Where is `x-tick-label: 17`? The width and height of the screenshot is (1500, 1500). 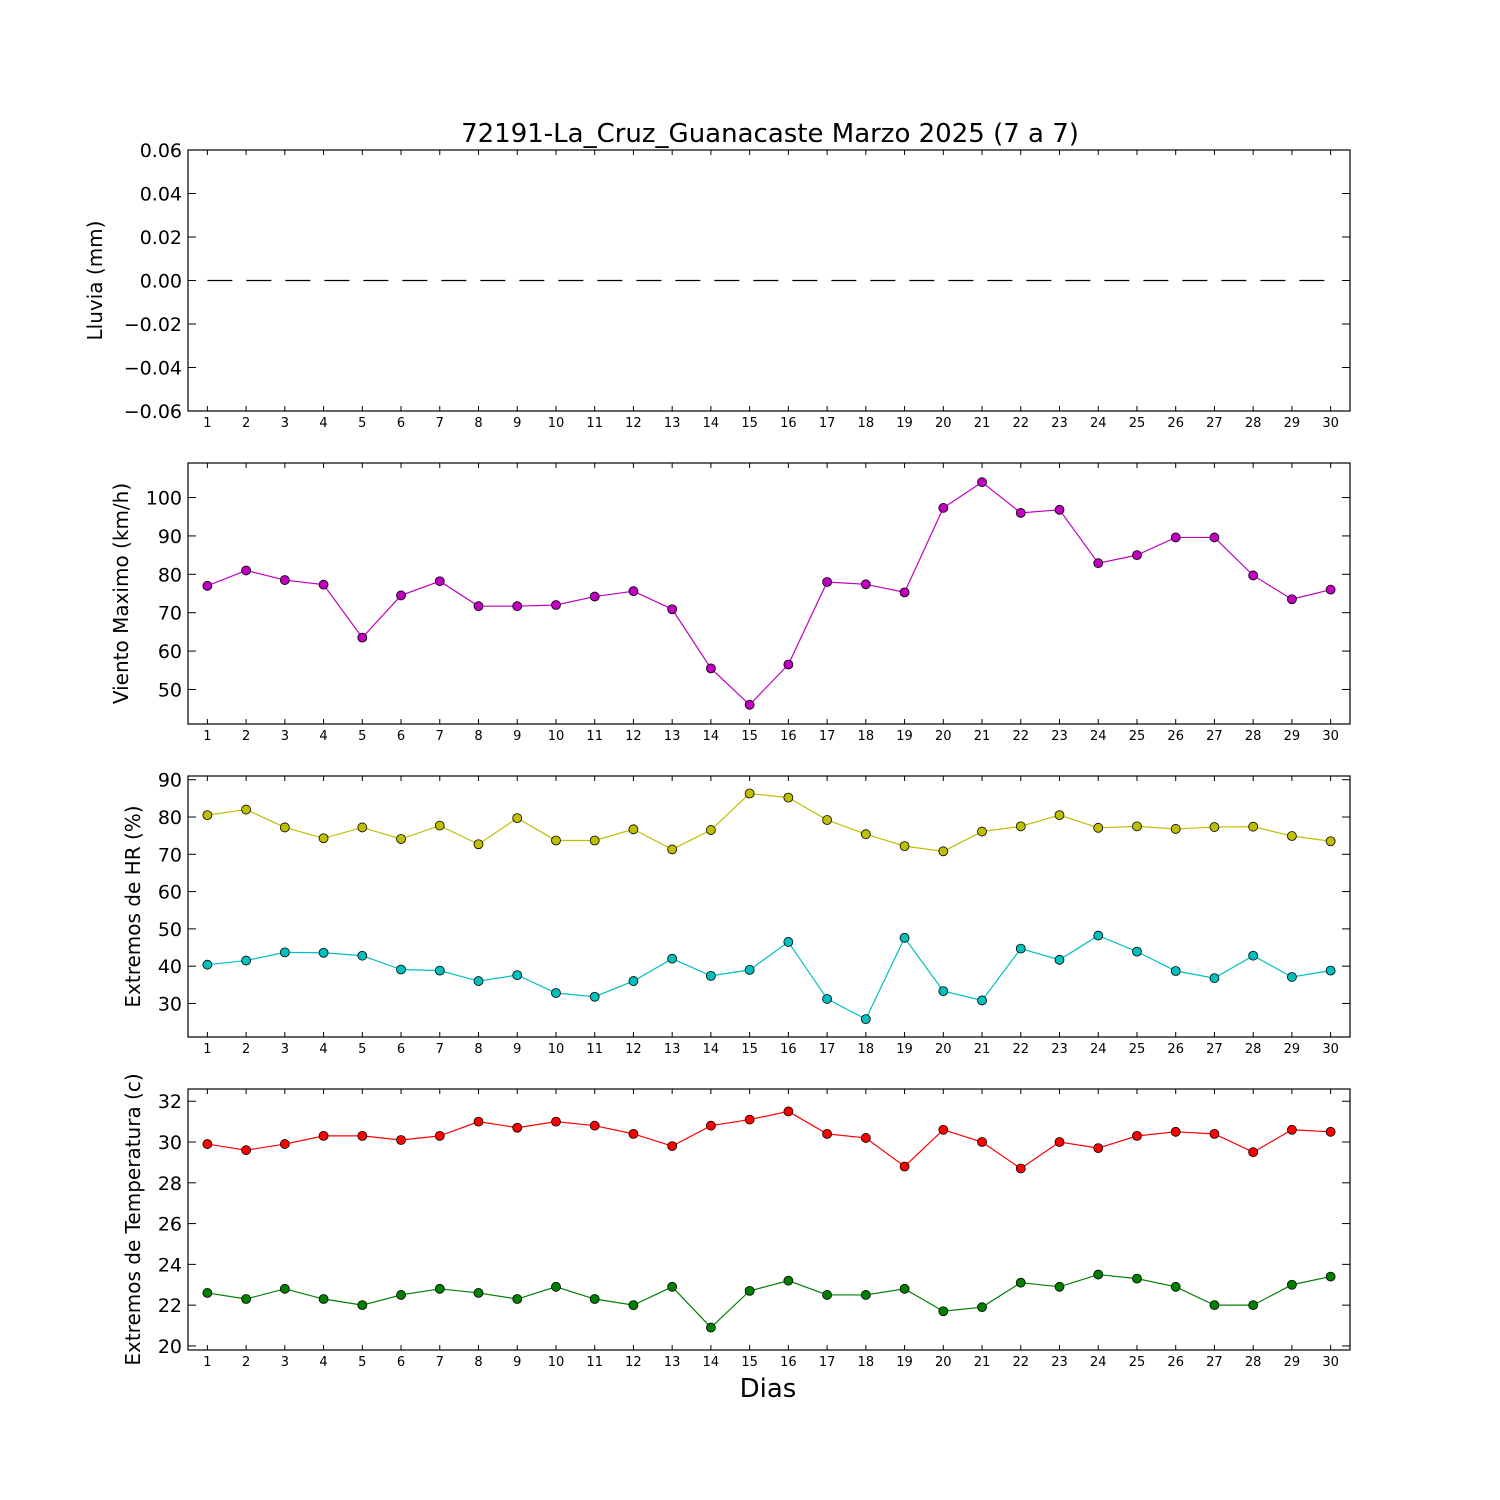
x-tick-label: 17 is located at coordinates (827, 736).